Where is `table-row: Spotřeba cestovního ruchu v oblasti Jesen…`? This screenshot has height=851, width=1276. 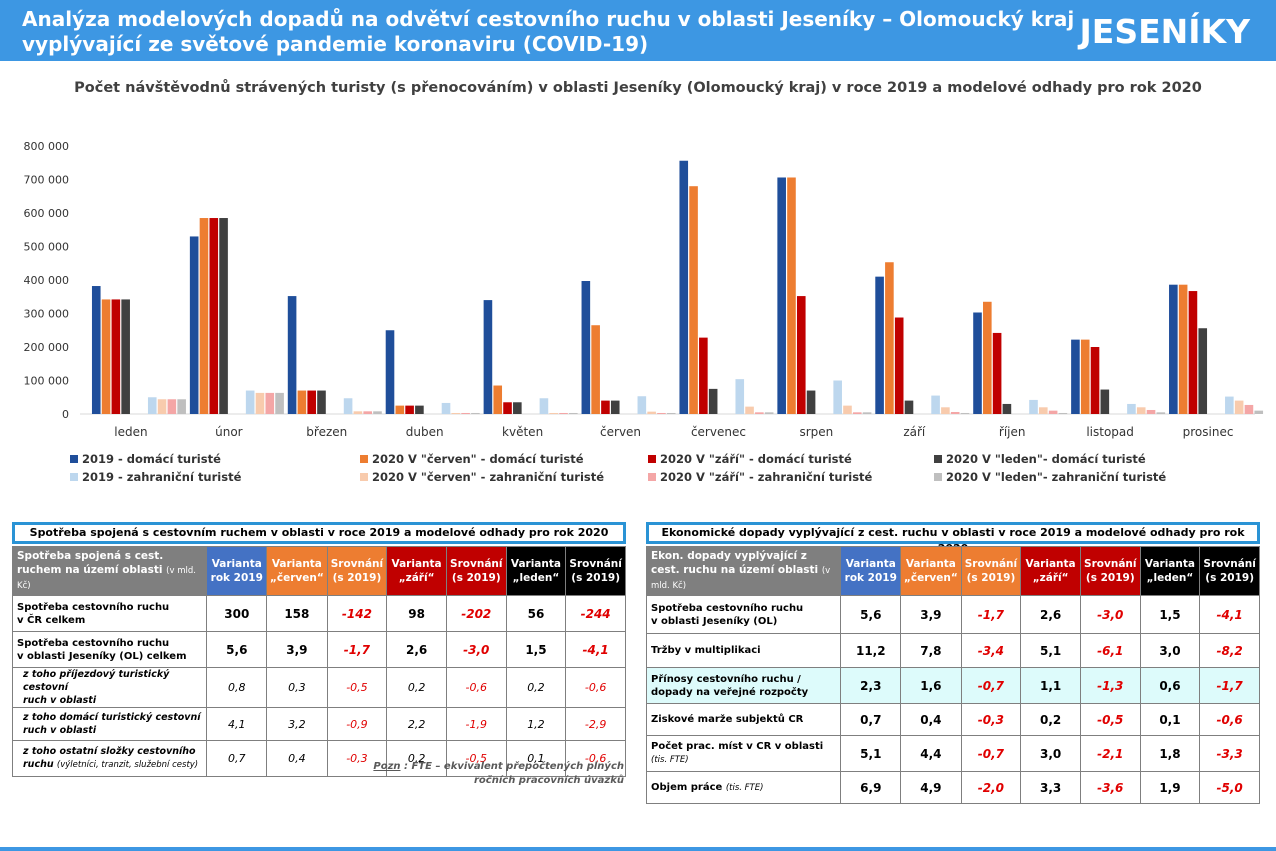 table-row: Spotřeba cestovního ruchu v oblasti Jesen… is located at coordinates (952, 614).